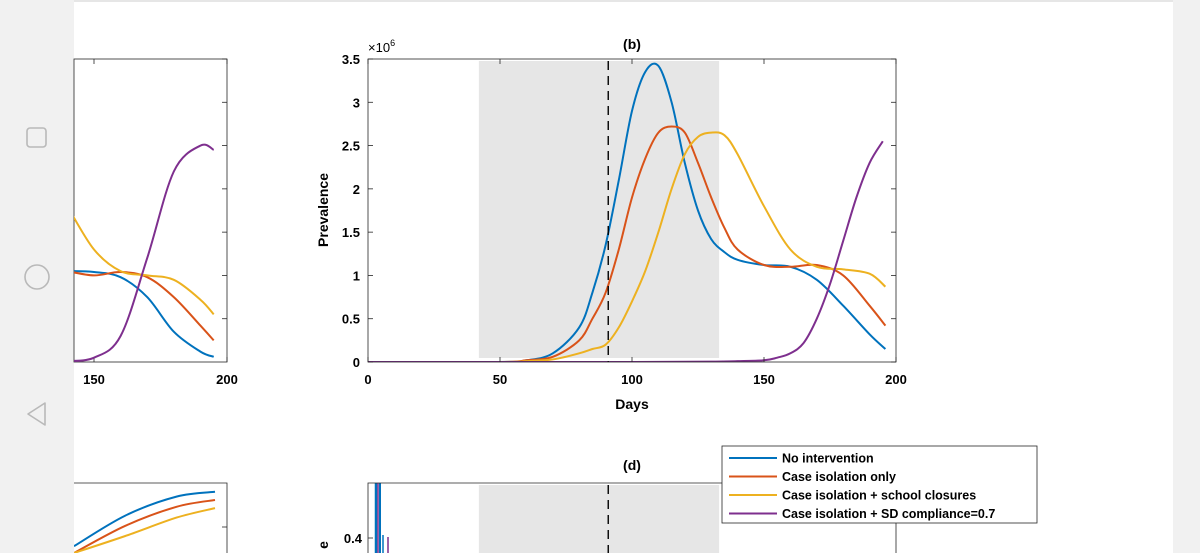 Image resolution: width=1200 pixels, height=553 pixels. I want to click on right-gutter, so click(1186, 276).